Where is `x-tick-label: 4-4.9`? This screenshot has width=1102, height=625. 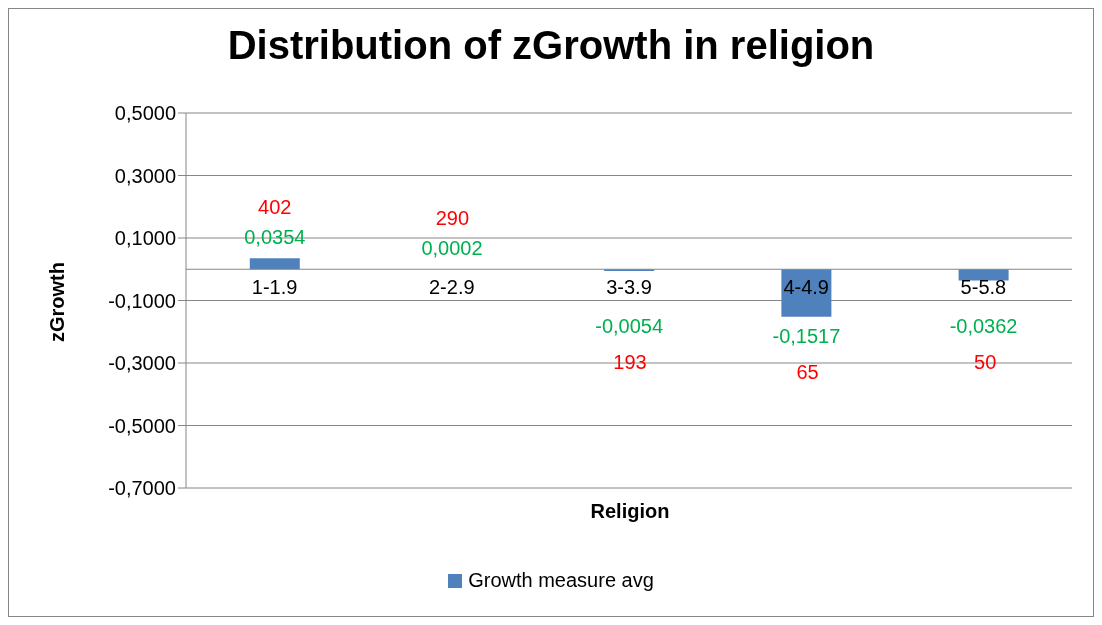 x-tick-label: 4-4.9 is located at coordinates (806, 287).